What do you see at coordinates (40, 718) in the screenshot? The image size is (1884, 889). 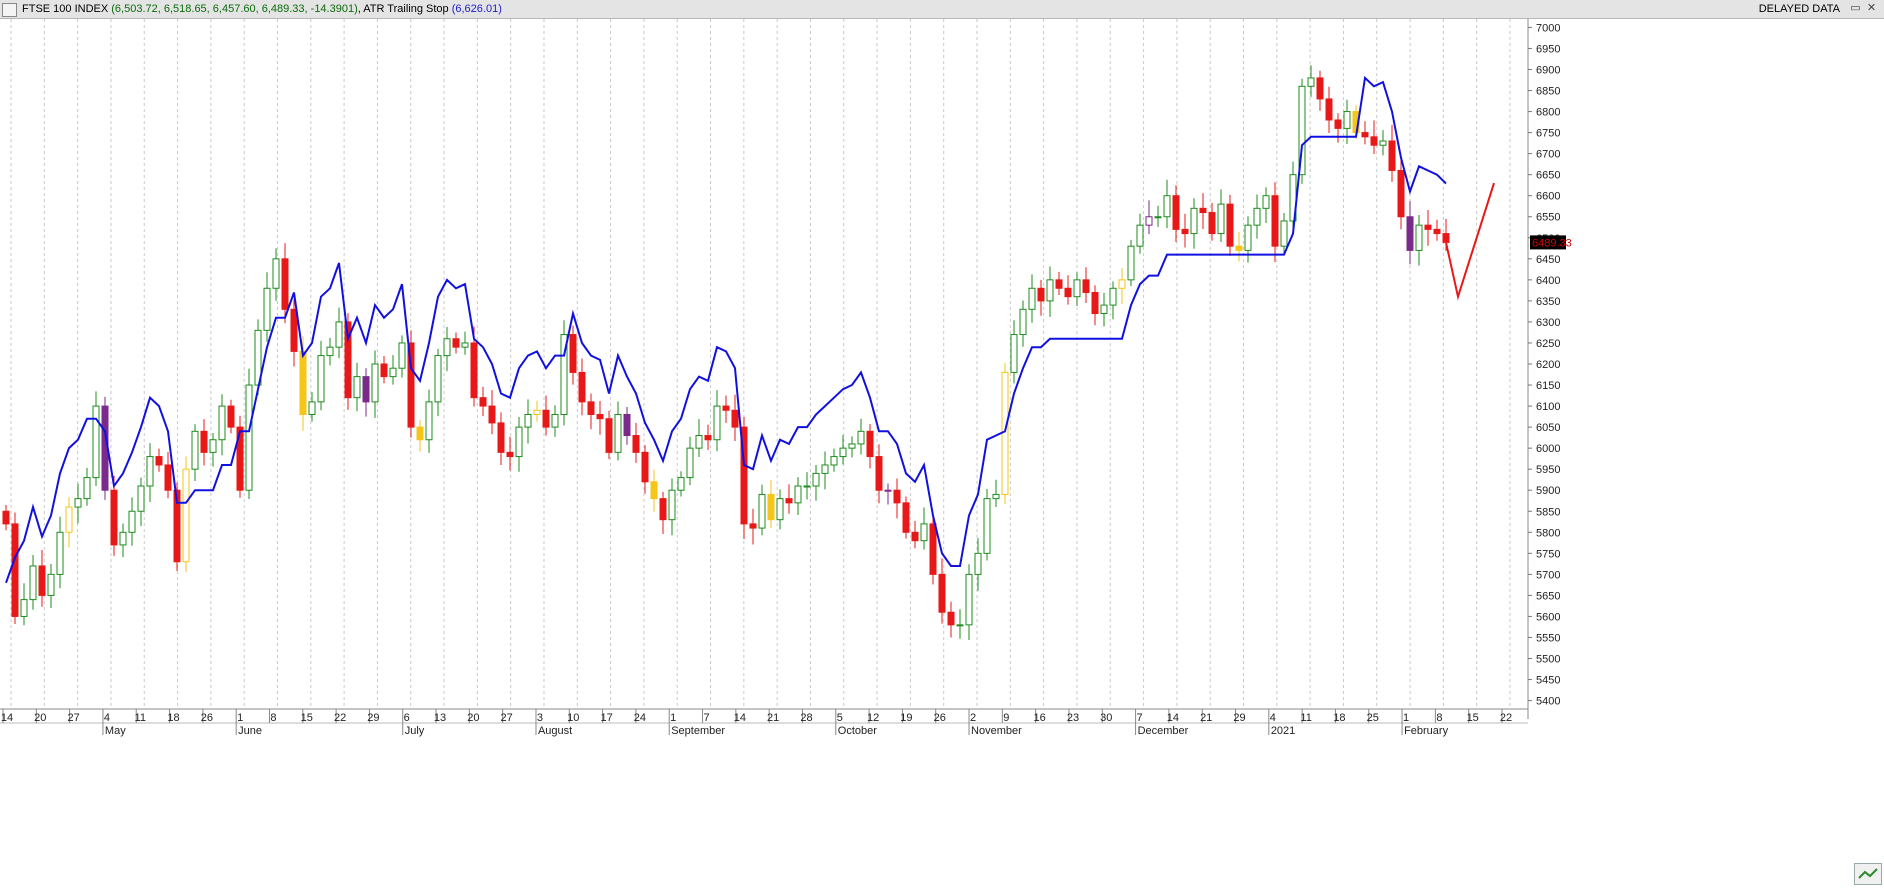 I see `time-tick-label: 20` at bounding box center [40, 718].